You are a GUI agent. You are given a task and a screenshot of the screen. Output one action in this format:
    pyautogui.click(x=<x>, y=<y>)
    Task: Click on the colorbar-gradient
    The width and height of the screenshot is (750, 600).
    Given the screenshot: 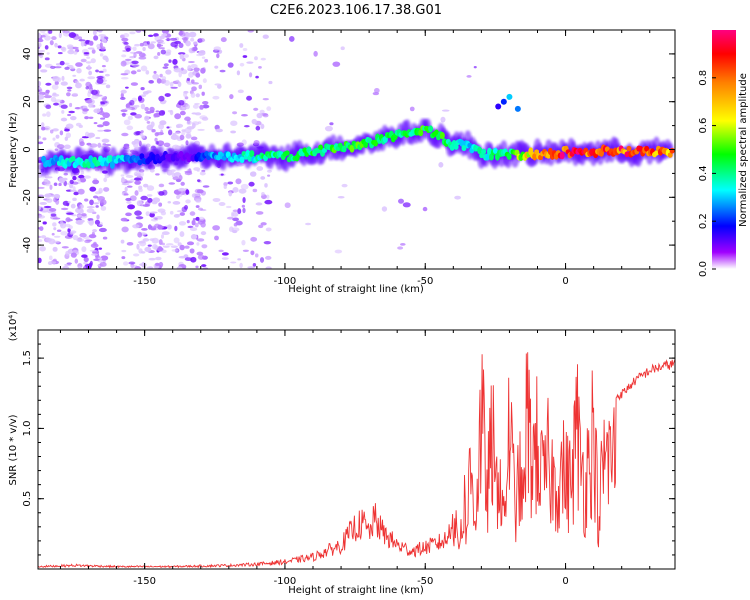 What is the action you would take?
    pyautogui.click(x=724, y=149)
    